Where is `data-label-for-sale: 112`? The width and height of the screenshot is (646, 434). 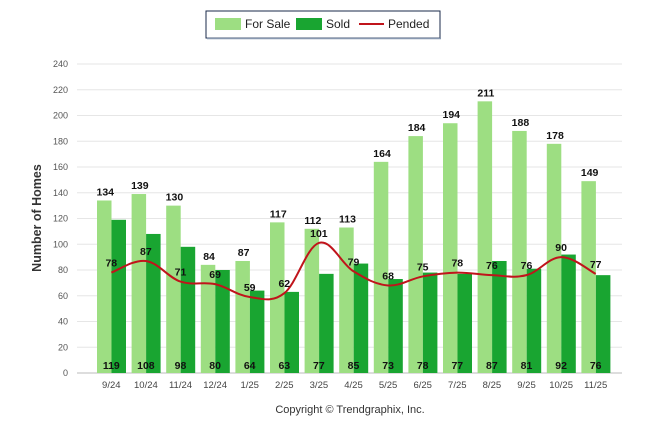
data-label-for-sale: 112 is located at coordinates (312, 221).